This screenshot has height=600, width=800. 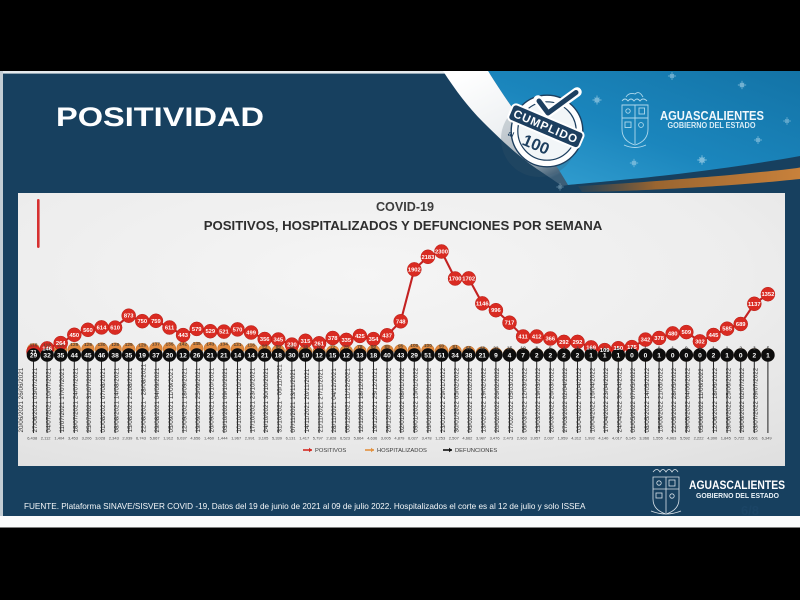 I want to click on svg-text: 3,987, so click(x=481, y=438).